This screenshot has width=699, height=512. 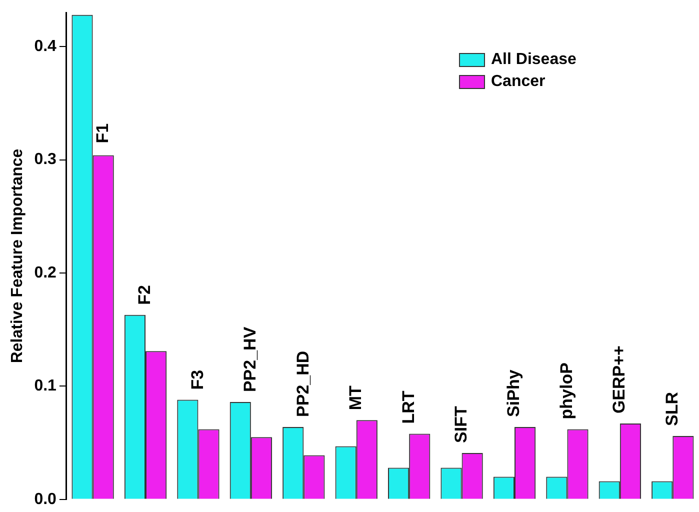 I want to click on x-tick-label: PP2_HV, so click(x=250, y=359).